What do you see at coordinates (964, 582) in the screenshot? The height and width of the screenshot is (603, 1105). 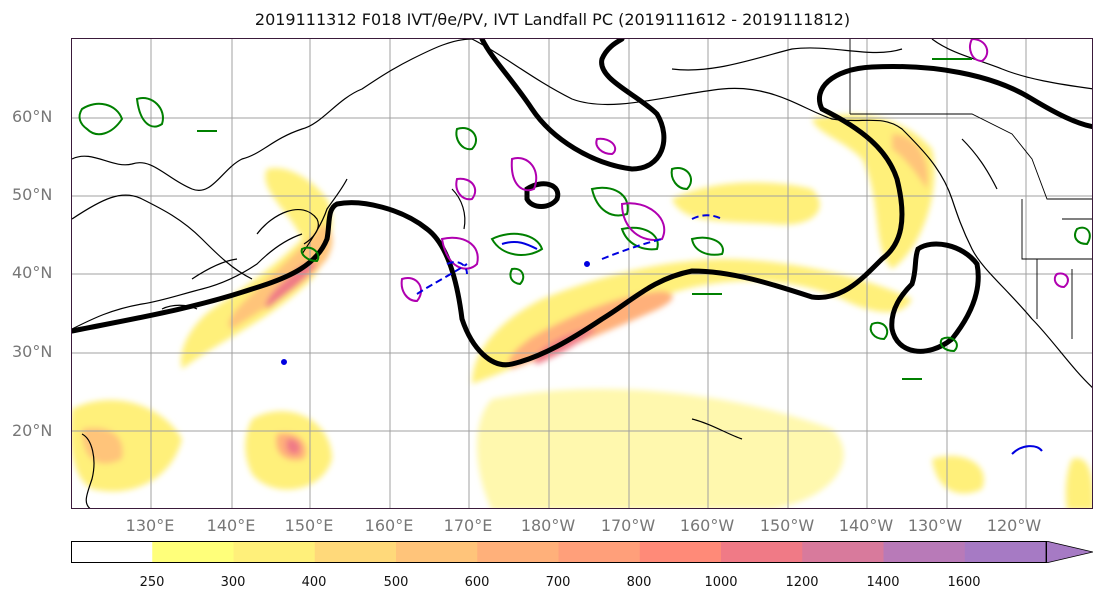 I see `colorbar-tick-1600: 1600` at bounding box center [964, 582].